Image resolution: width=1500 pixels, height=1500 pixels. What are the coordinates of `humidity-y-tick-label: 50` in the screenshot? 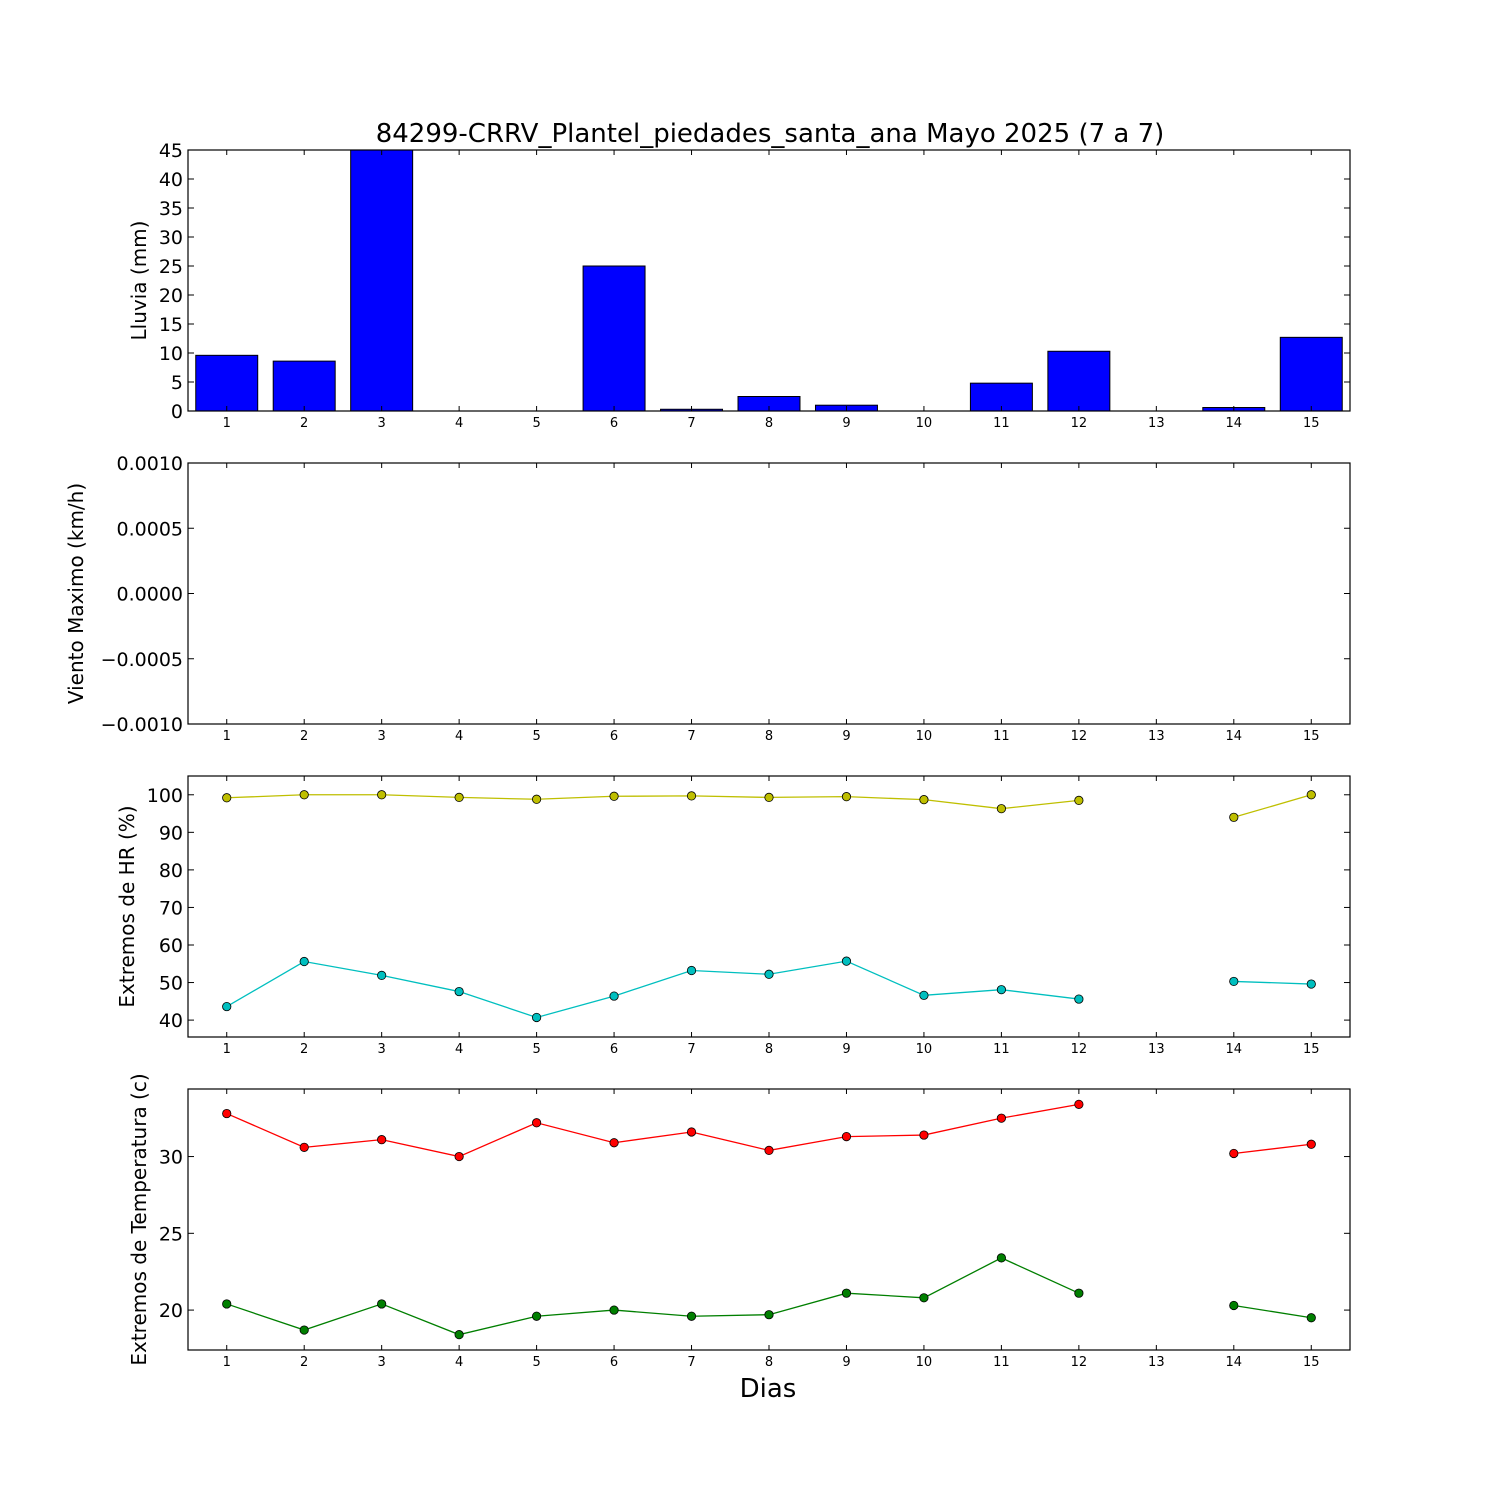 It's located at (171, 984).